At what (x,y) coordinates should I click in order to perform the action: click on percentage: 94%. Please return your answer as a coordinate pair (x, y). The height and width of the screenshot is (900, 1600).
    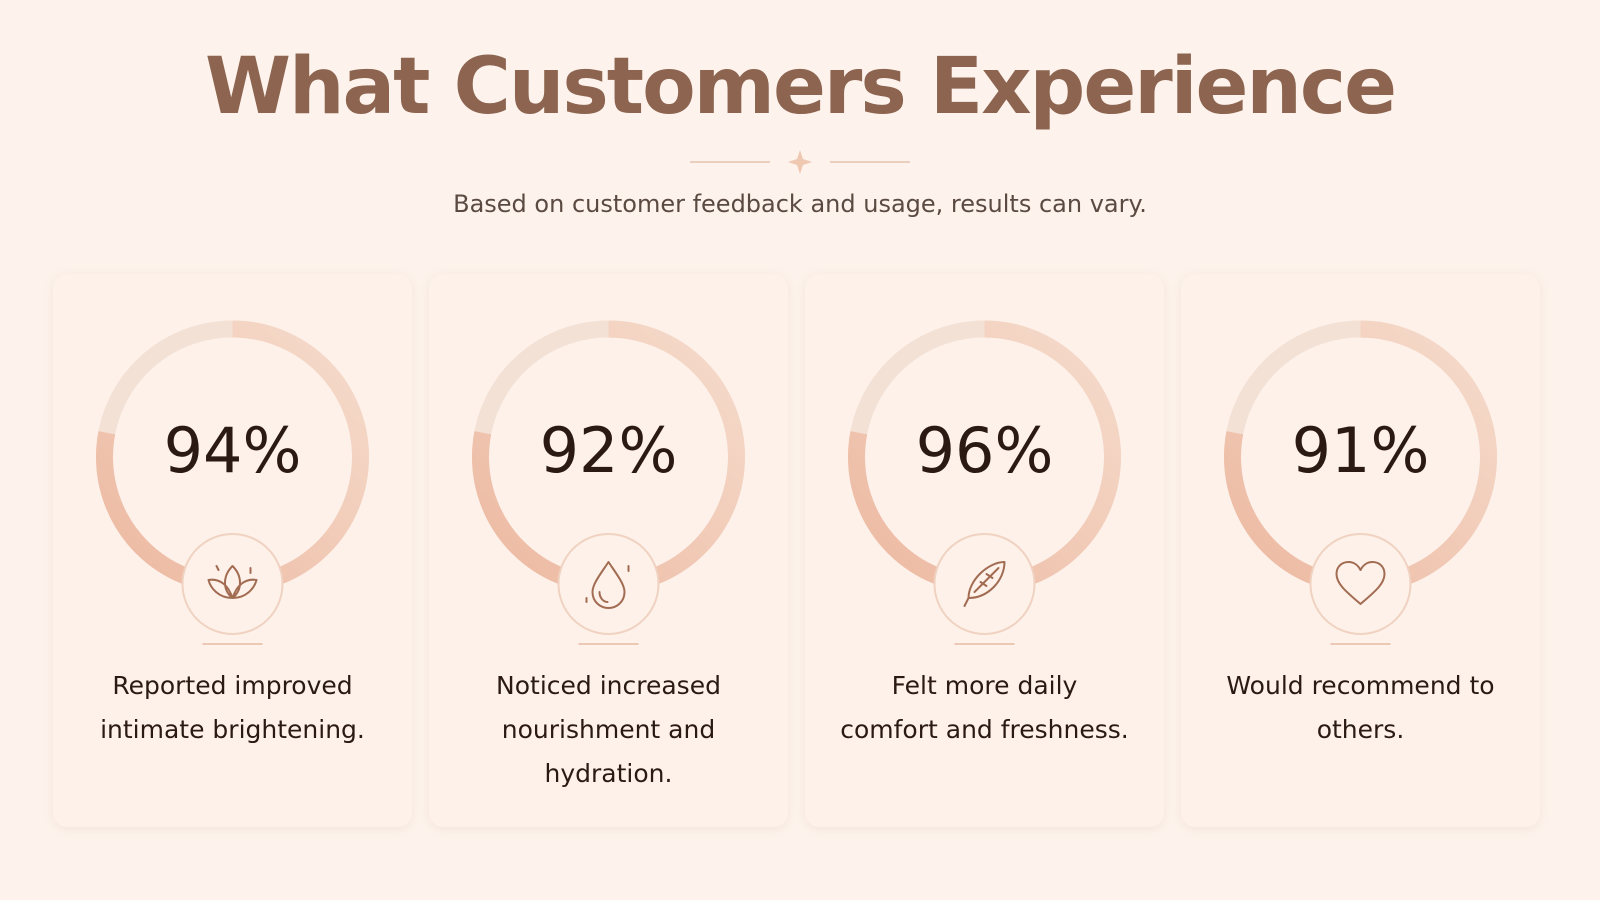
    Looking at the image, I should click on (232, 450).